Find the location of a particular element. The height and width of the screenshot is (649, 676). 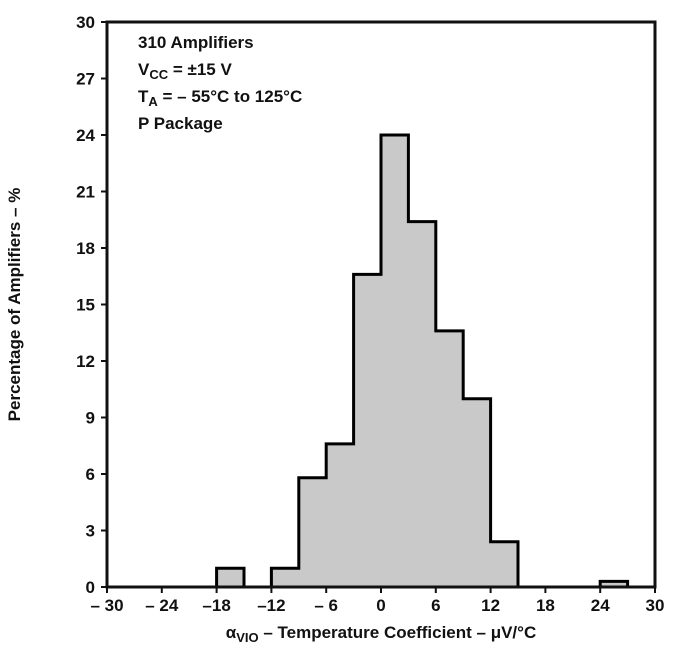

y-tick-label: 27 is located at coordinates (85, 79).